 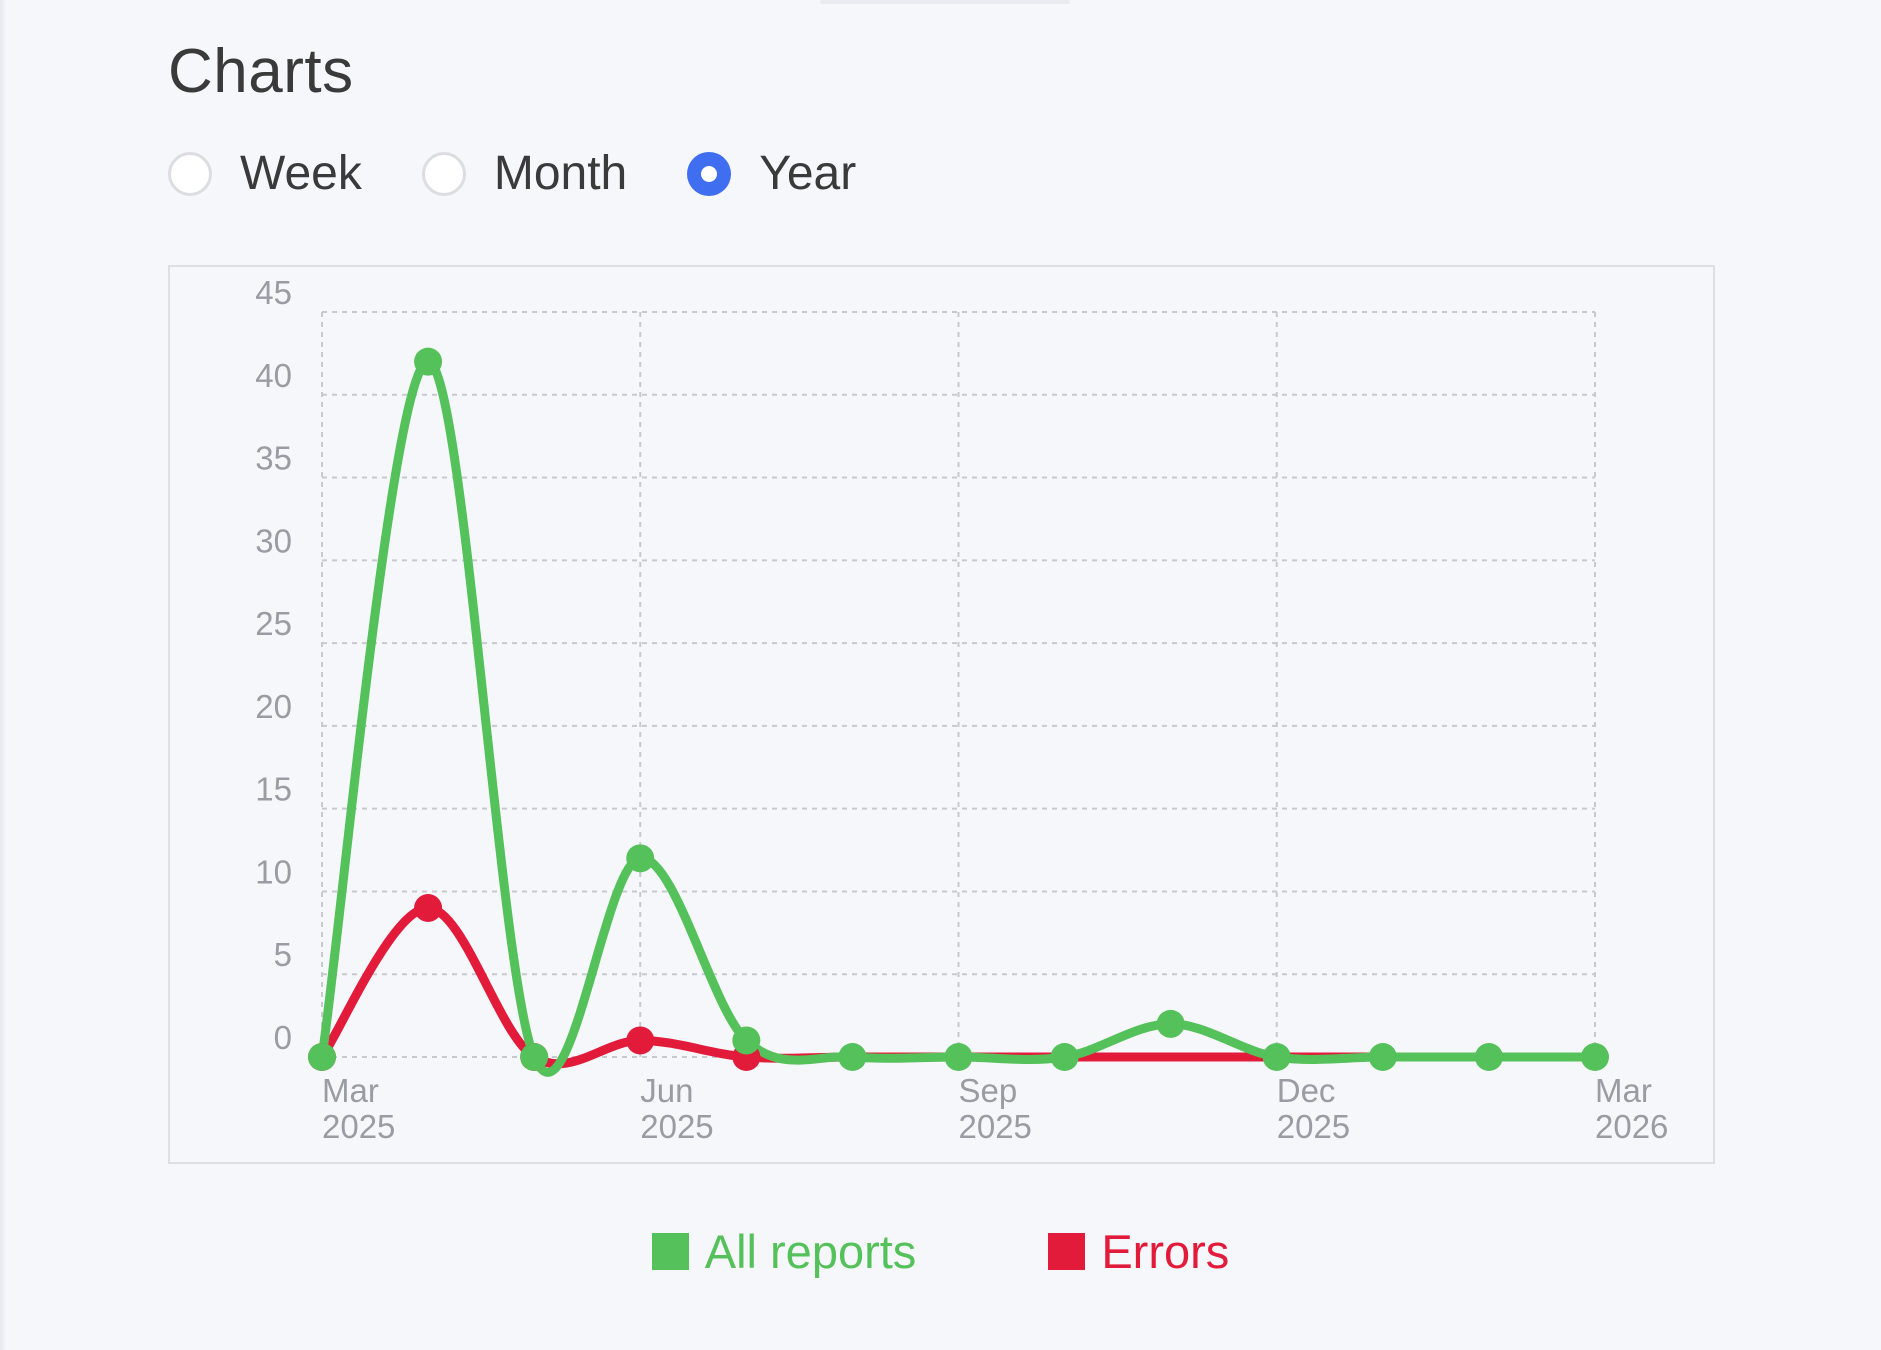 I want to click on x-tick-label-line: Jun, so click(x=666, y=1090).